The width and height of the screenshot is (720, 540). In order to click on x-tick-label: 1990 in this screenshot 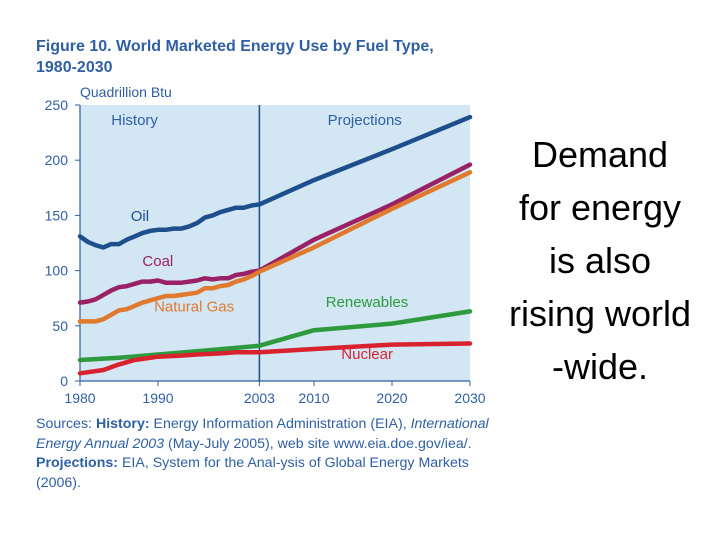, I will do `click(157, 398)`.